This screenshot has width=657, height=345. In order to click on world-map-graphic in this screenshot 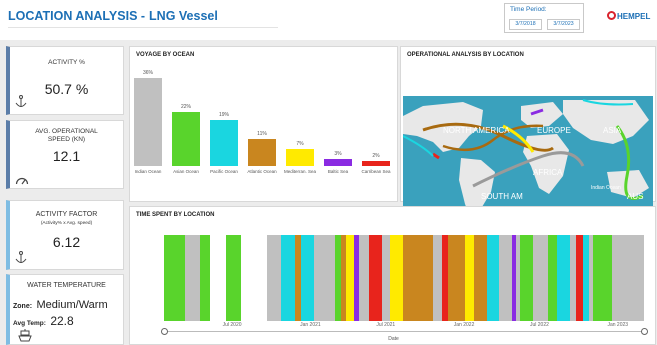, I will do `click(526, 159)`.